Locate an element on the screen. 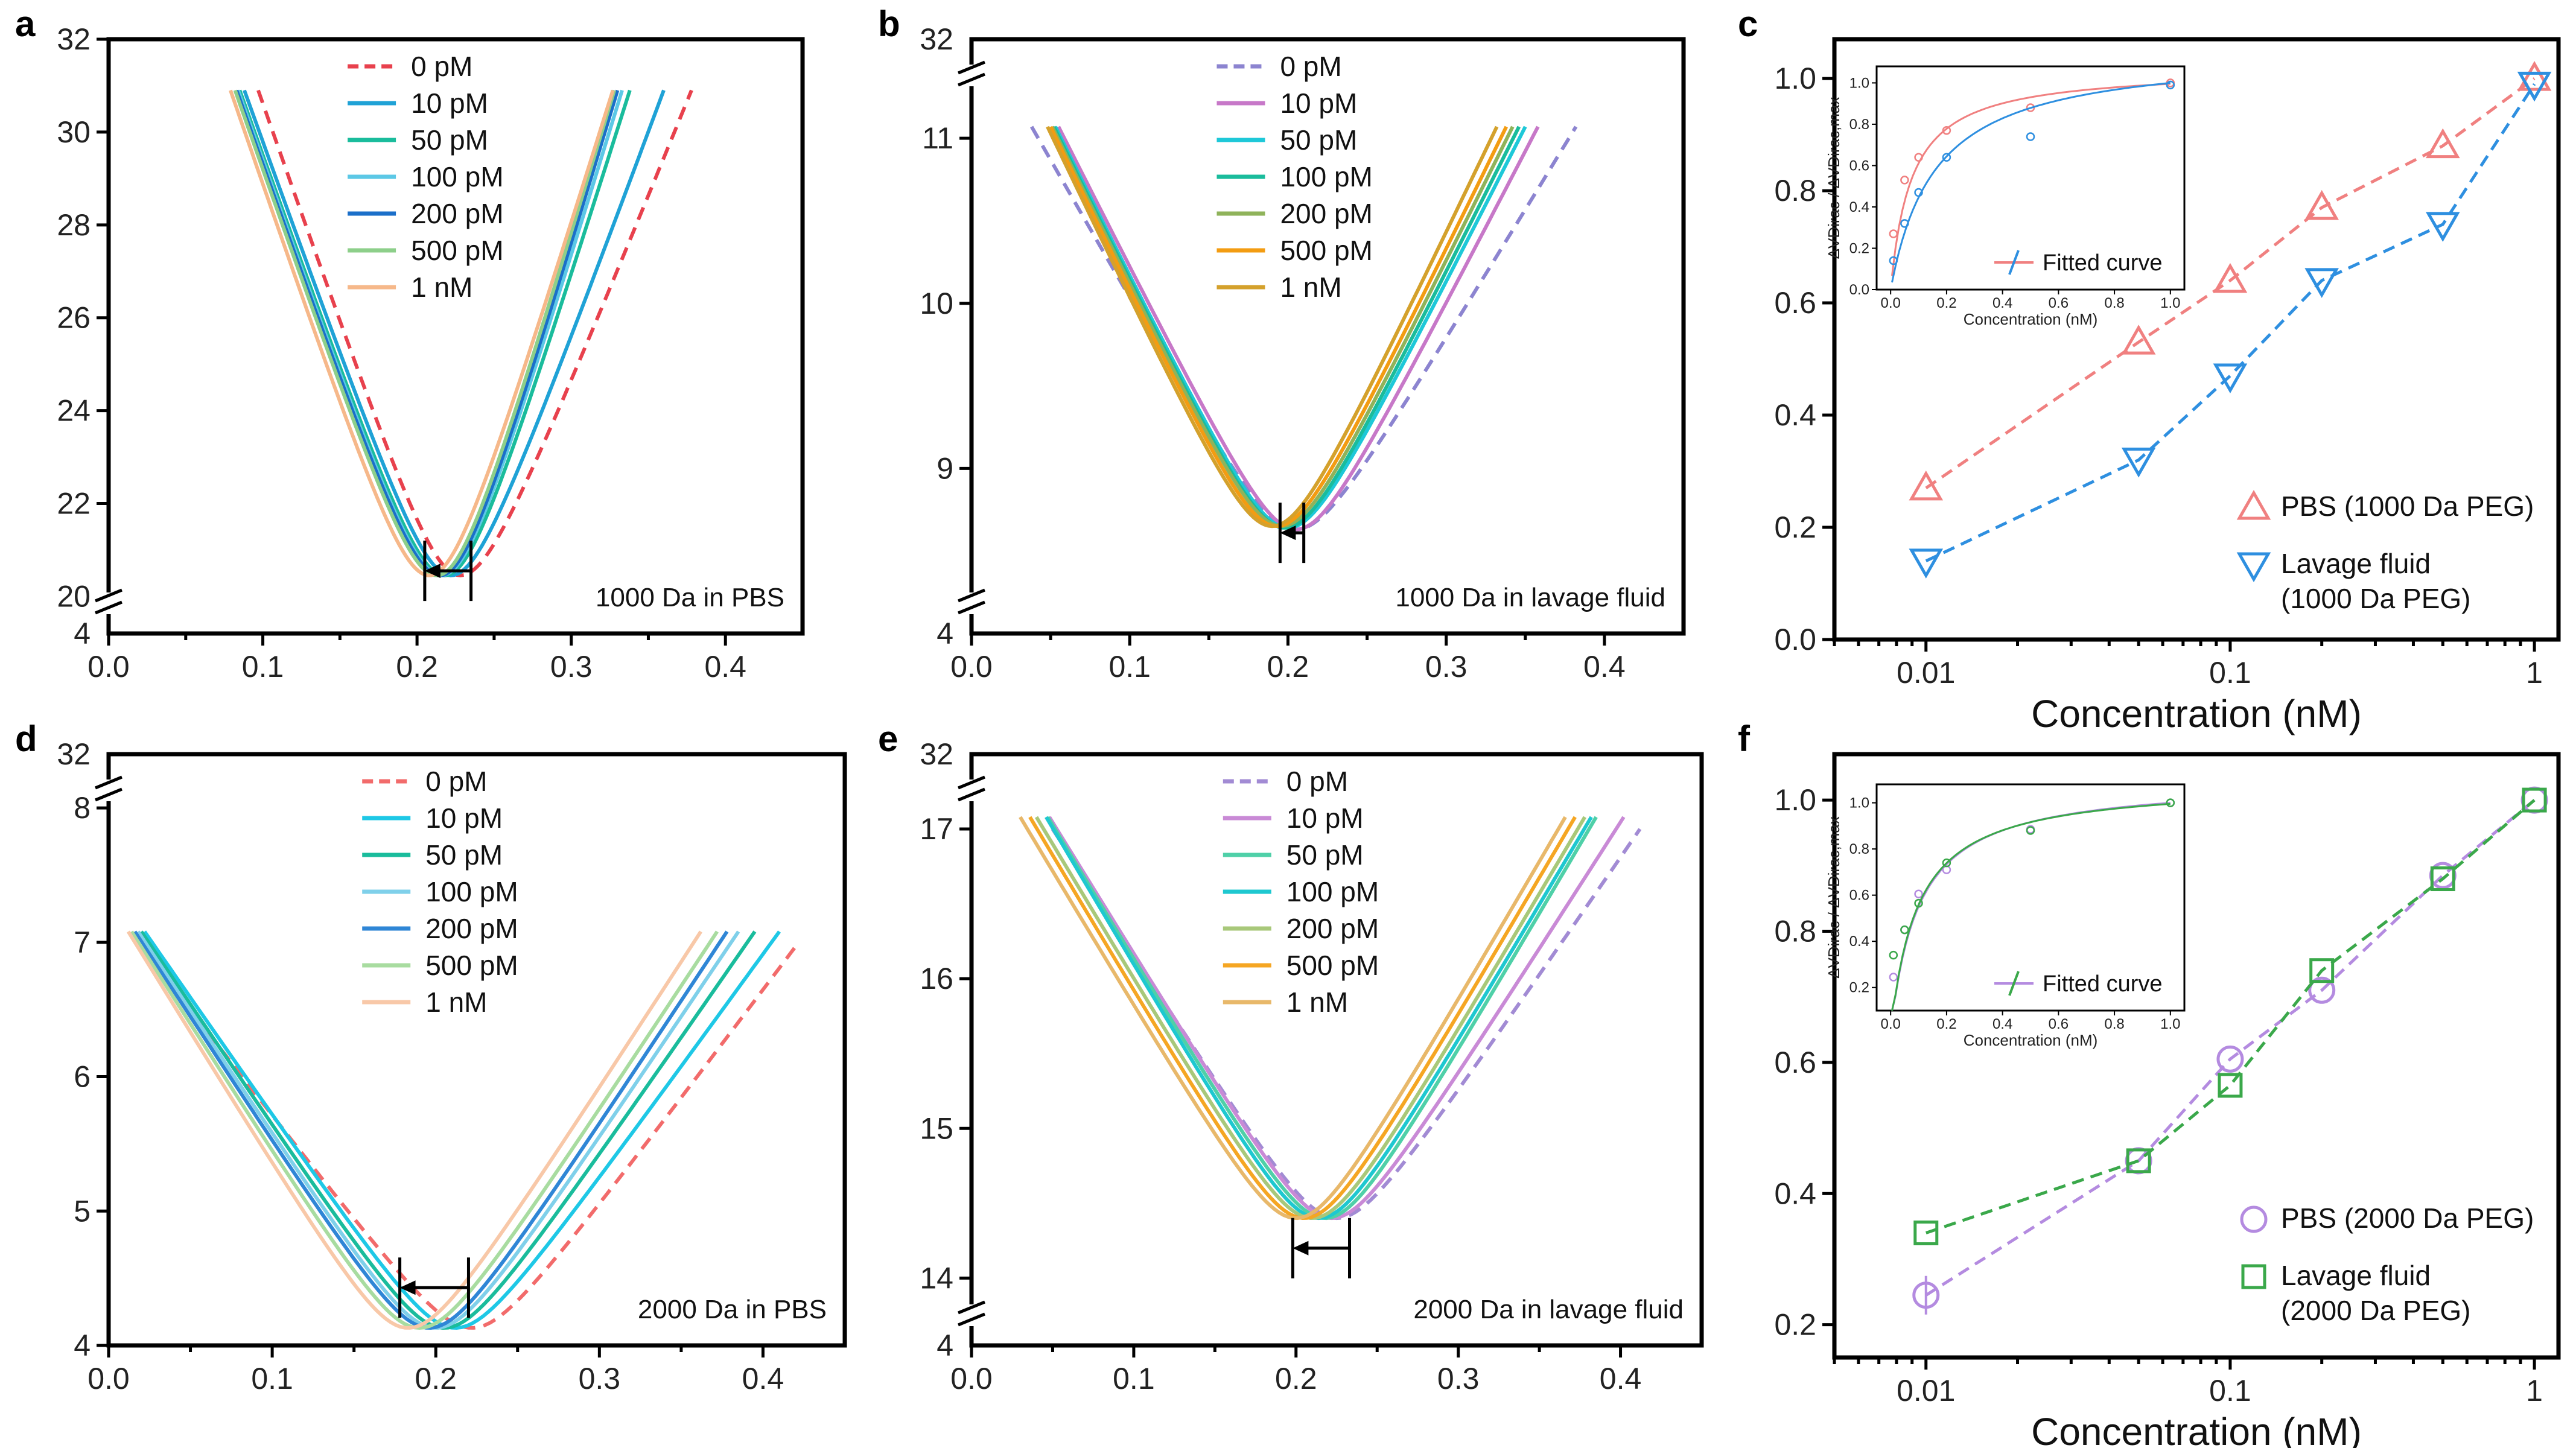 This screenshot has width=2576, height=1448. axes-frame-c is located at coordinates (2196, 340).